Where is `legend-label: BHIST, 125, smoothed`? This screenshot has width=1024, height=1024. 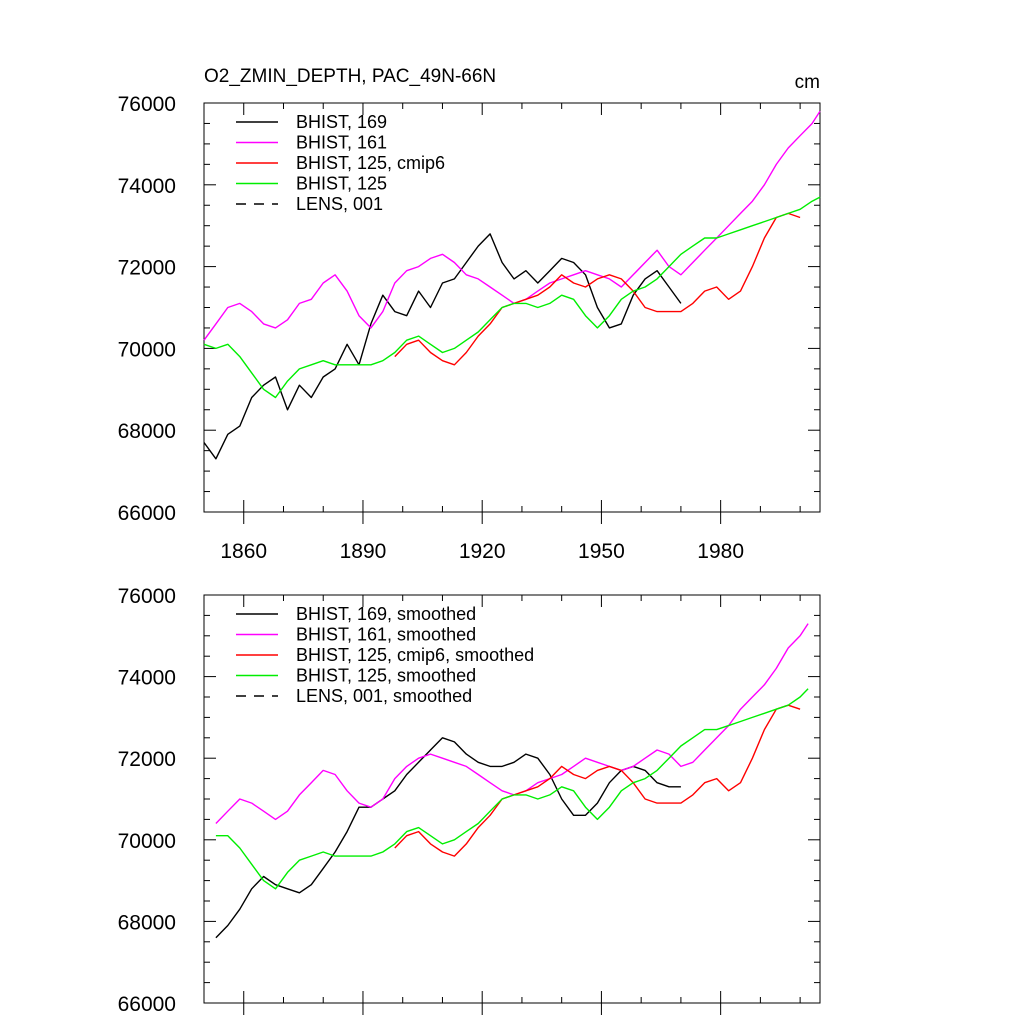 legend-label: BHIST, 125, smoothed is located at coordinates (386, 676).